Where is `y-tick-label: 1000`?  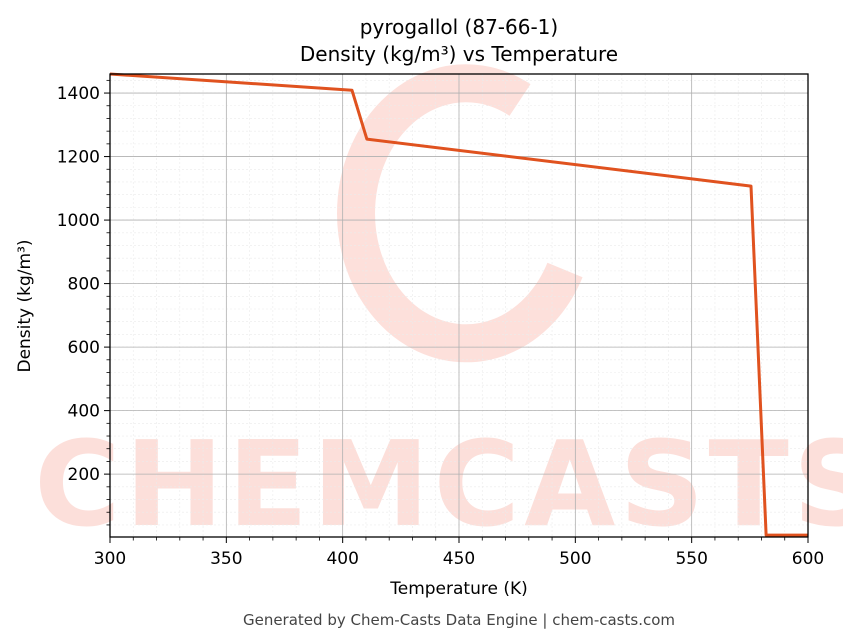
y-tick-label: 1000 is located at coordinates (78, 221).